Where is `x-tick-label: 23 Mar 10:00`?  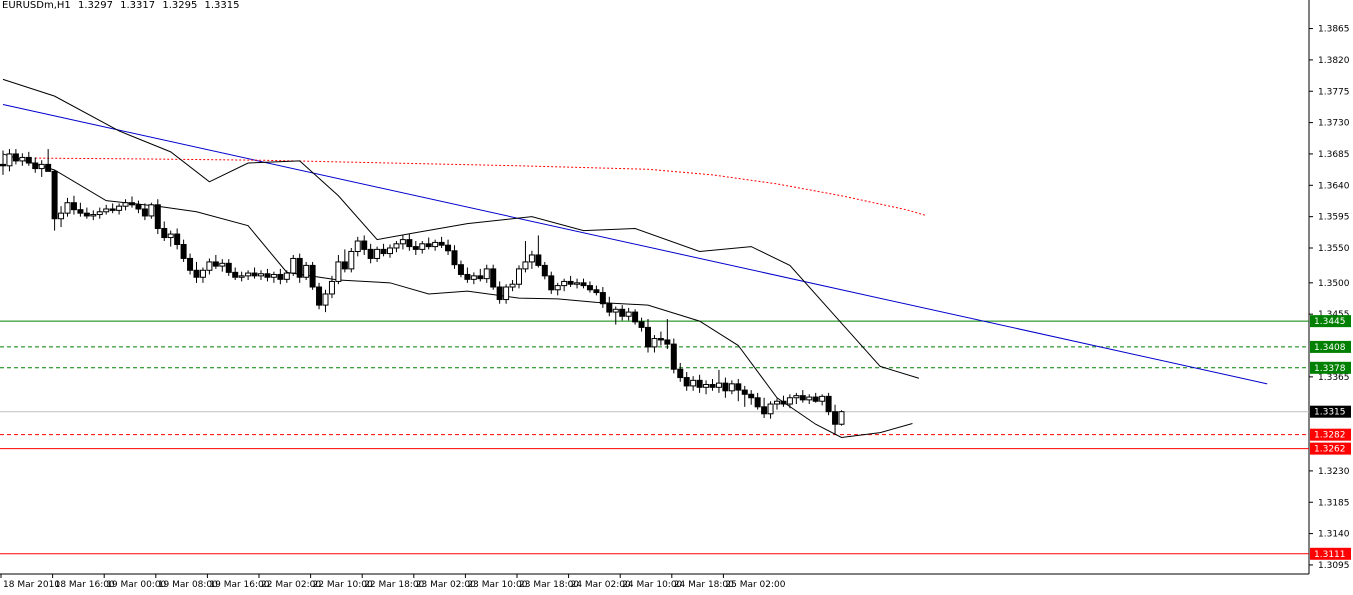
x-tick-label: 23 Mar 10:00 is located at coordinates (497, 585).